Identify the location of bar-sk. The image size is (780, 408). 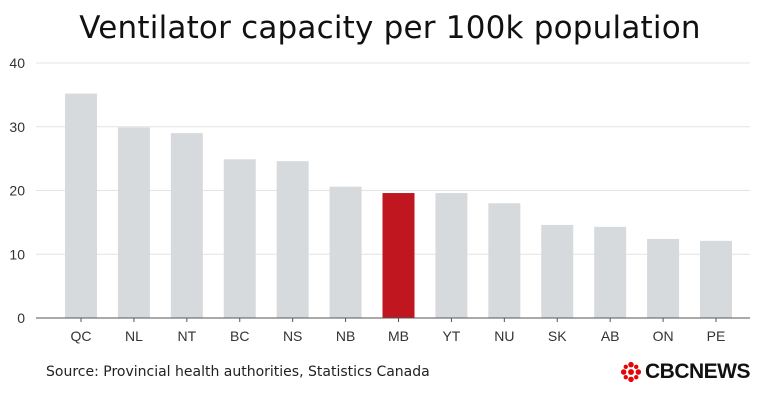
(557, 271).